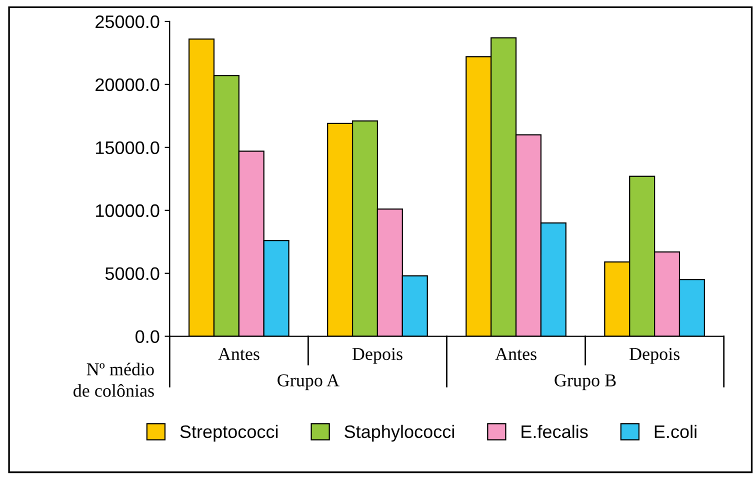 The height and width of the screenshot is (477, 754). What do you see at coordinates (128, 85) in the screenshot?
I see `y-tick-label: 20000.0` at bounding box center [128, 85].